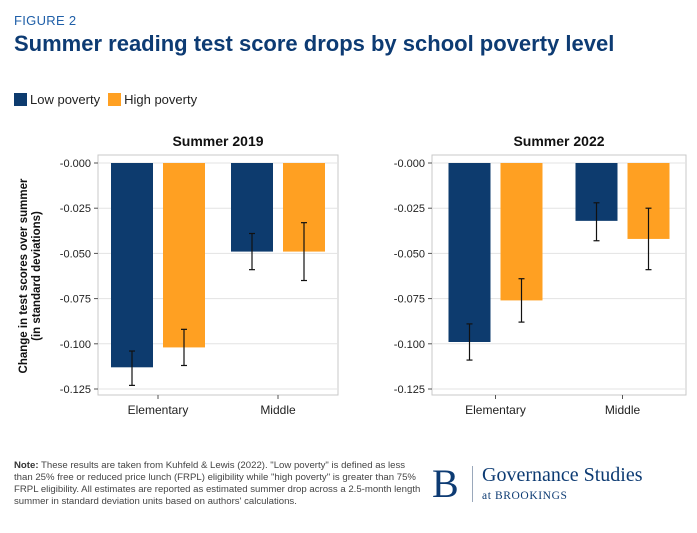  I want to click on p0-xtick-label-1: Middle, so click(278, 410).